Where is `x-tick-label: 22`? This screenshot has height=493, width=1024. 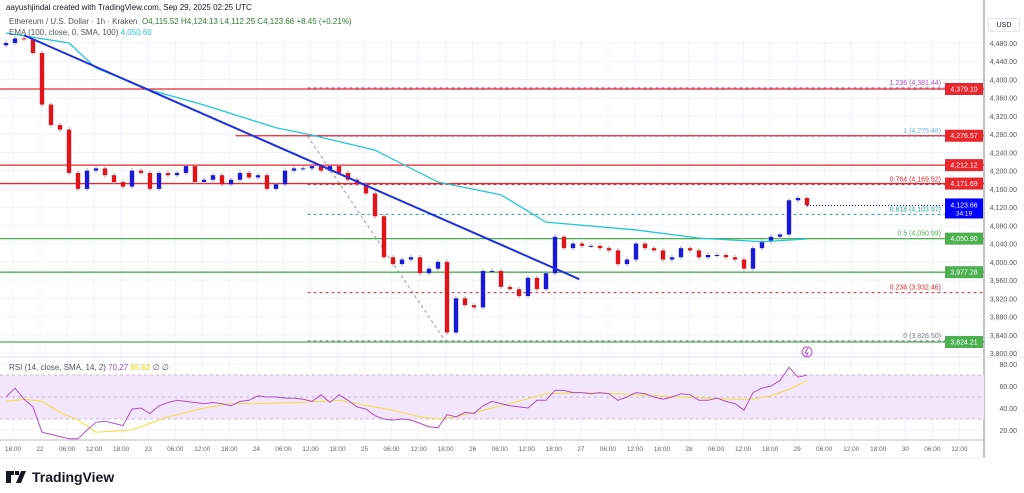
x-tick-label: 22 is located at coordinates (40, 449).